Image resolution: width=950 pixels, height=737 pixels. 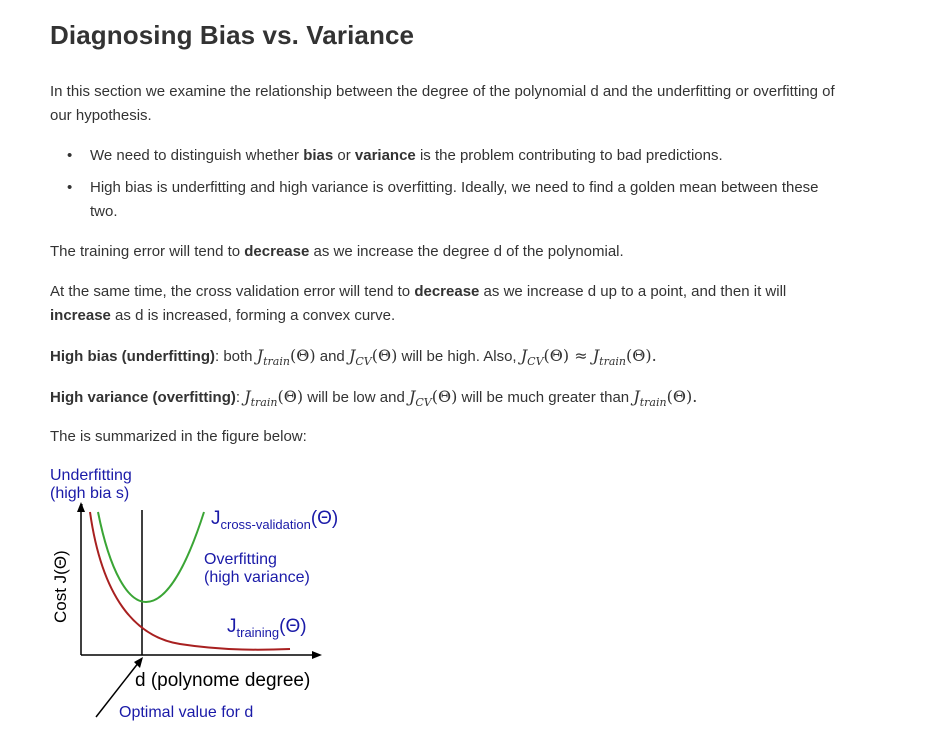 What do you see at coordinates (91, 475) in the screenshot?
I see `underfitting-label: Underfitting` at bounding box center [91, 475].